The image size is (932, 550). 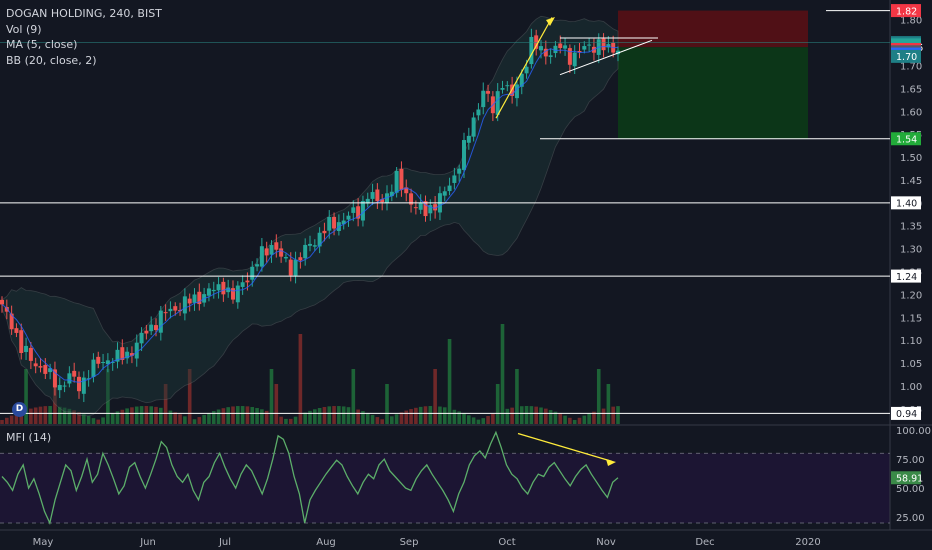 What do you see at coordinates (911, 250) in the screenshot?
I see `price-tick-label: 1.30` at bounding box center [911, 250].